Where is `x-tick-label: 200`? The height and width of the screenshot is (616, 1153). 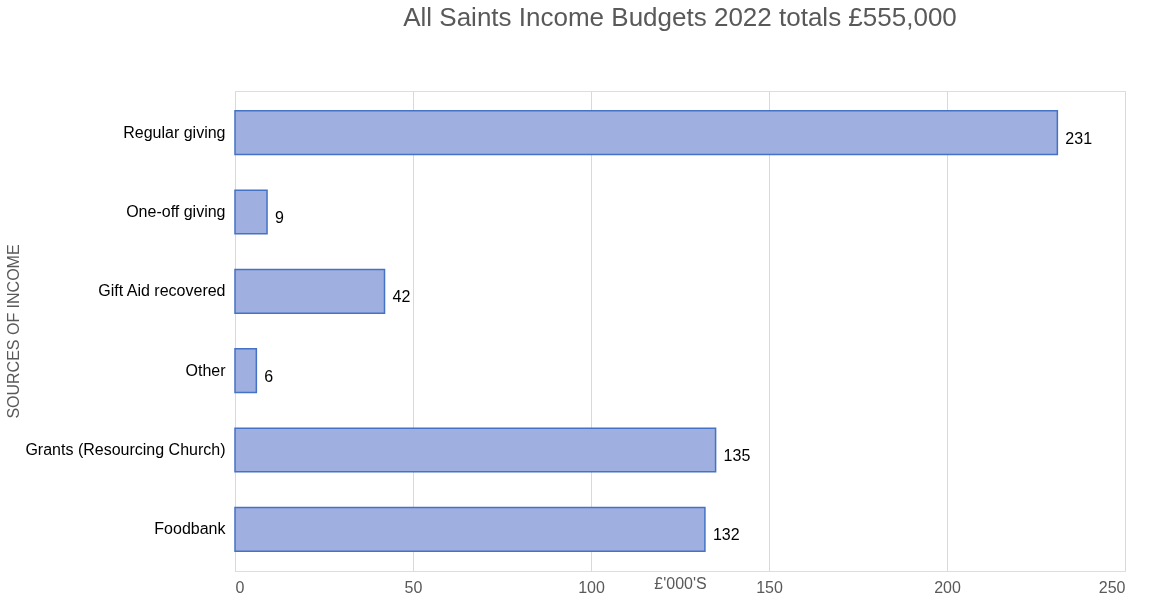 x-tick-label: 200 is located at coordinates (947, 587).